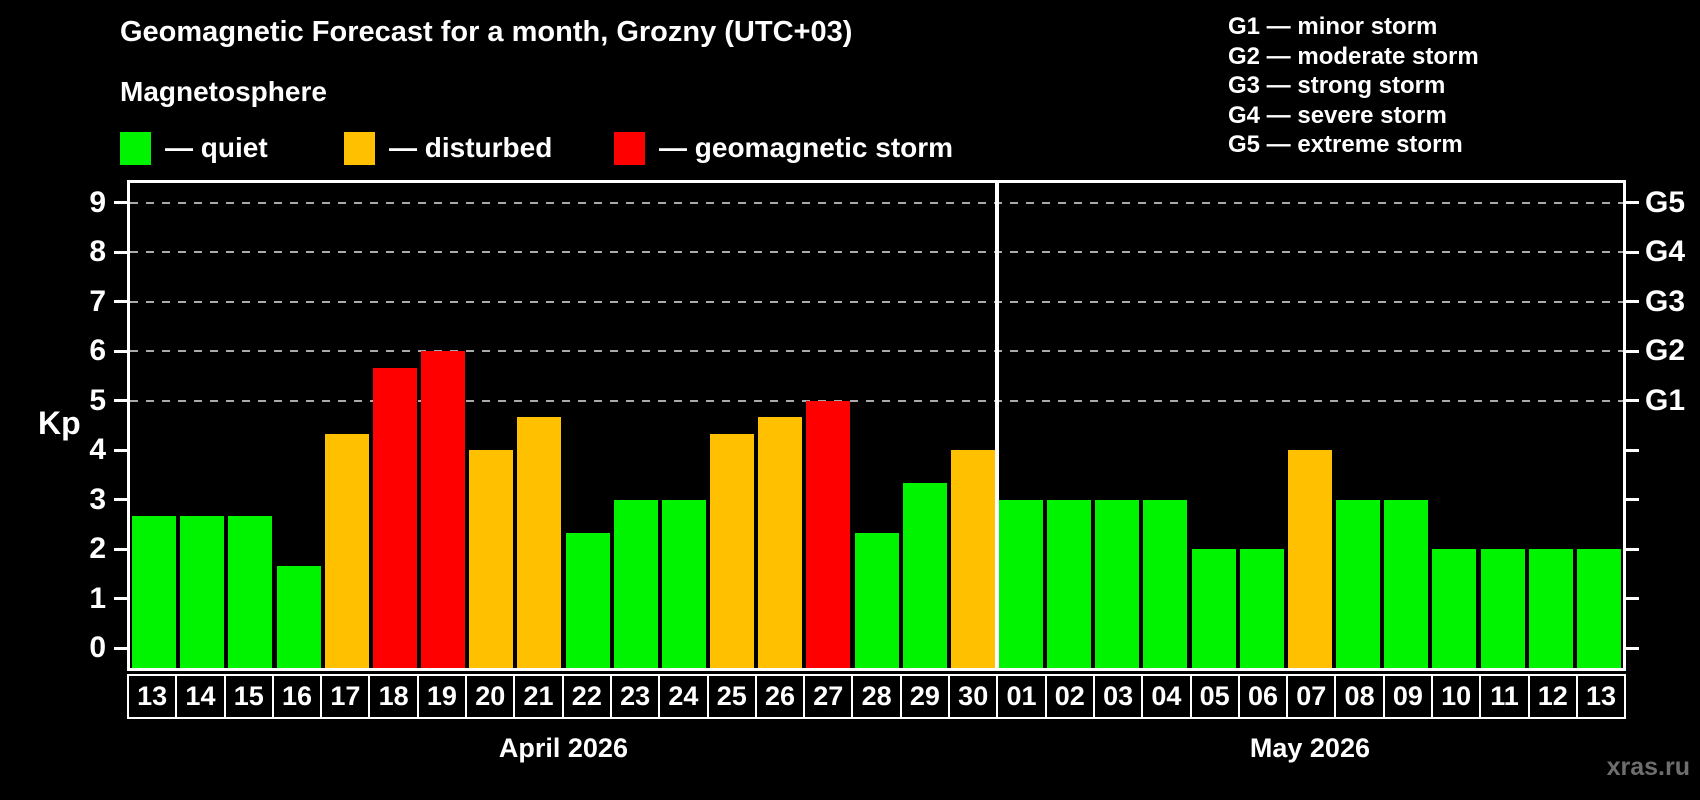 The width and height of the screenshot is (1700, 800). I want to click on day-label-may-07: 07, so click(1311, 696).